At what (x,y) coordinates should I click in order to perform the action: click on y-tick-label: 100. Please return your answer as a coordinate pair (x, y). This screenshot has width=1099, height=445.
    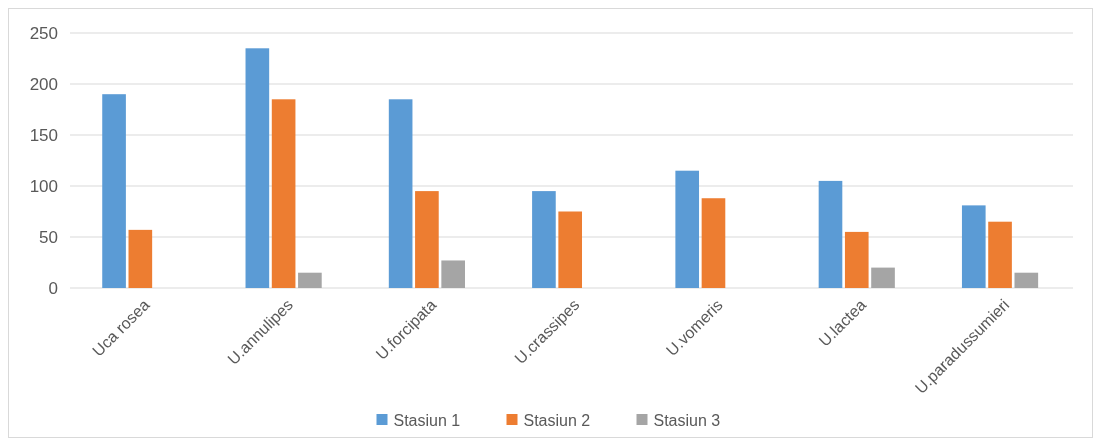
    Looking at the image, I should click on (43, 186).